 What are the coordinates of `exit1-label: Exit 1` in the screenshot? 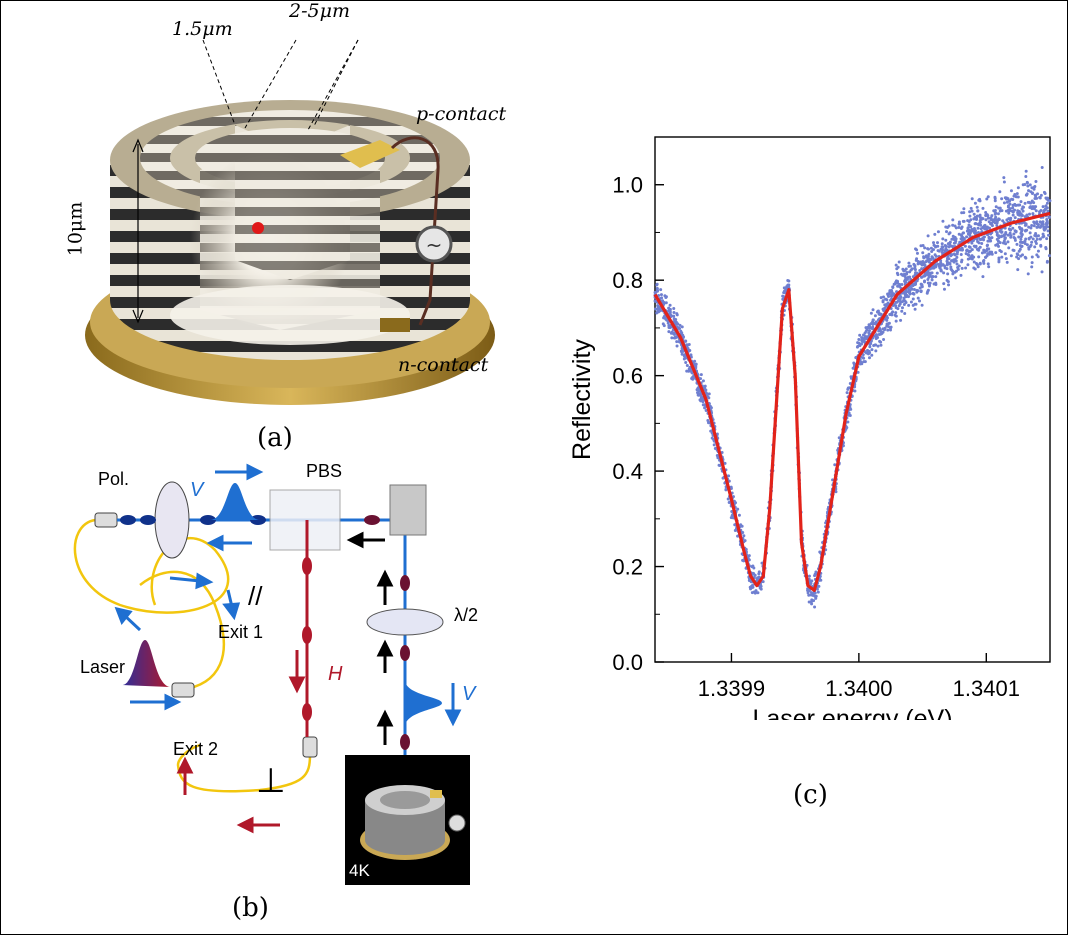 It's located at (241, 632).